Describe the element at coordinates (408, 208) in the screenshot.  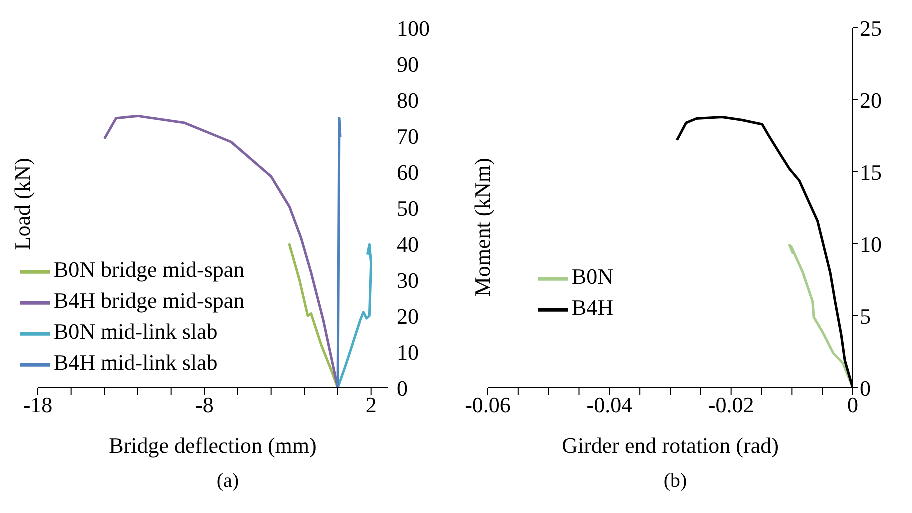
I see `y-tick-label: 50` at that location.